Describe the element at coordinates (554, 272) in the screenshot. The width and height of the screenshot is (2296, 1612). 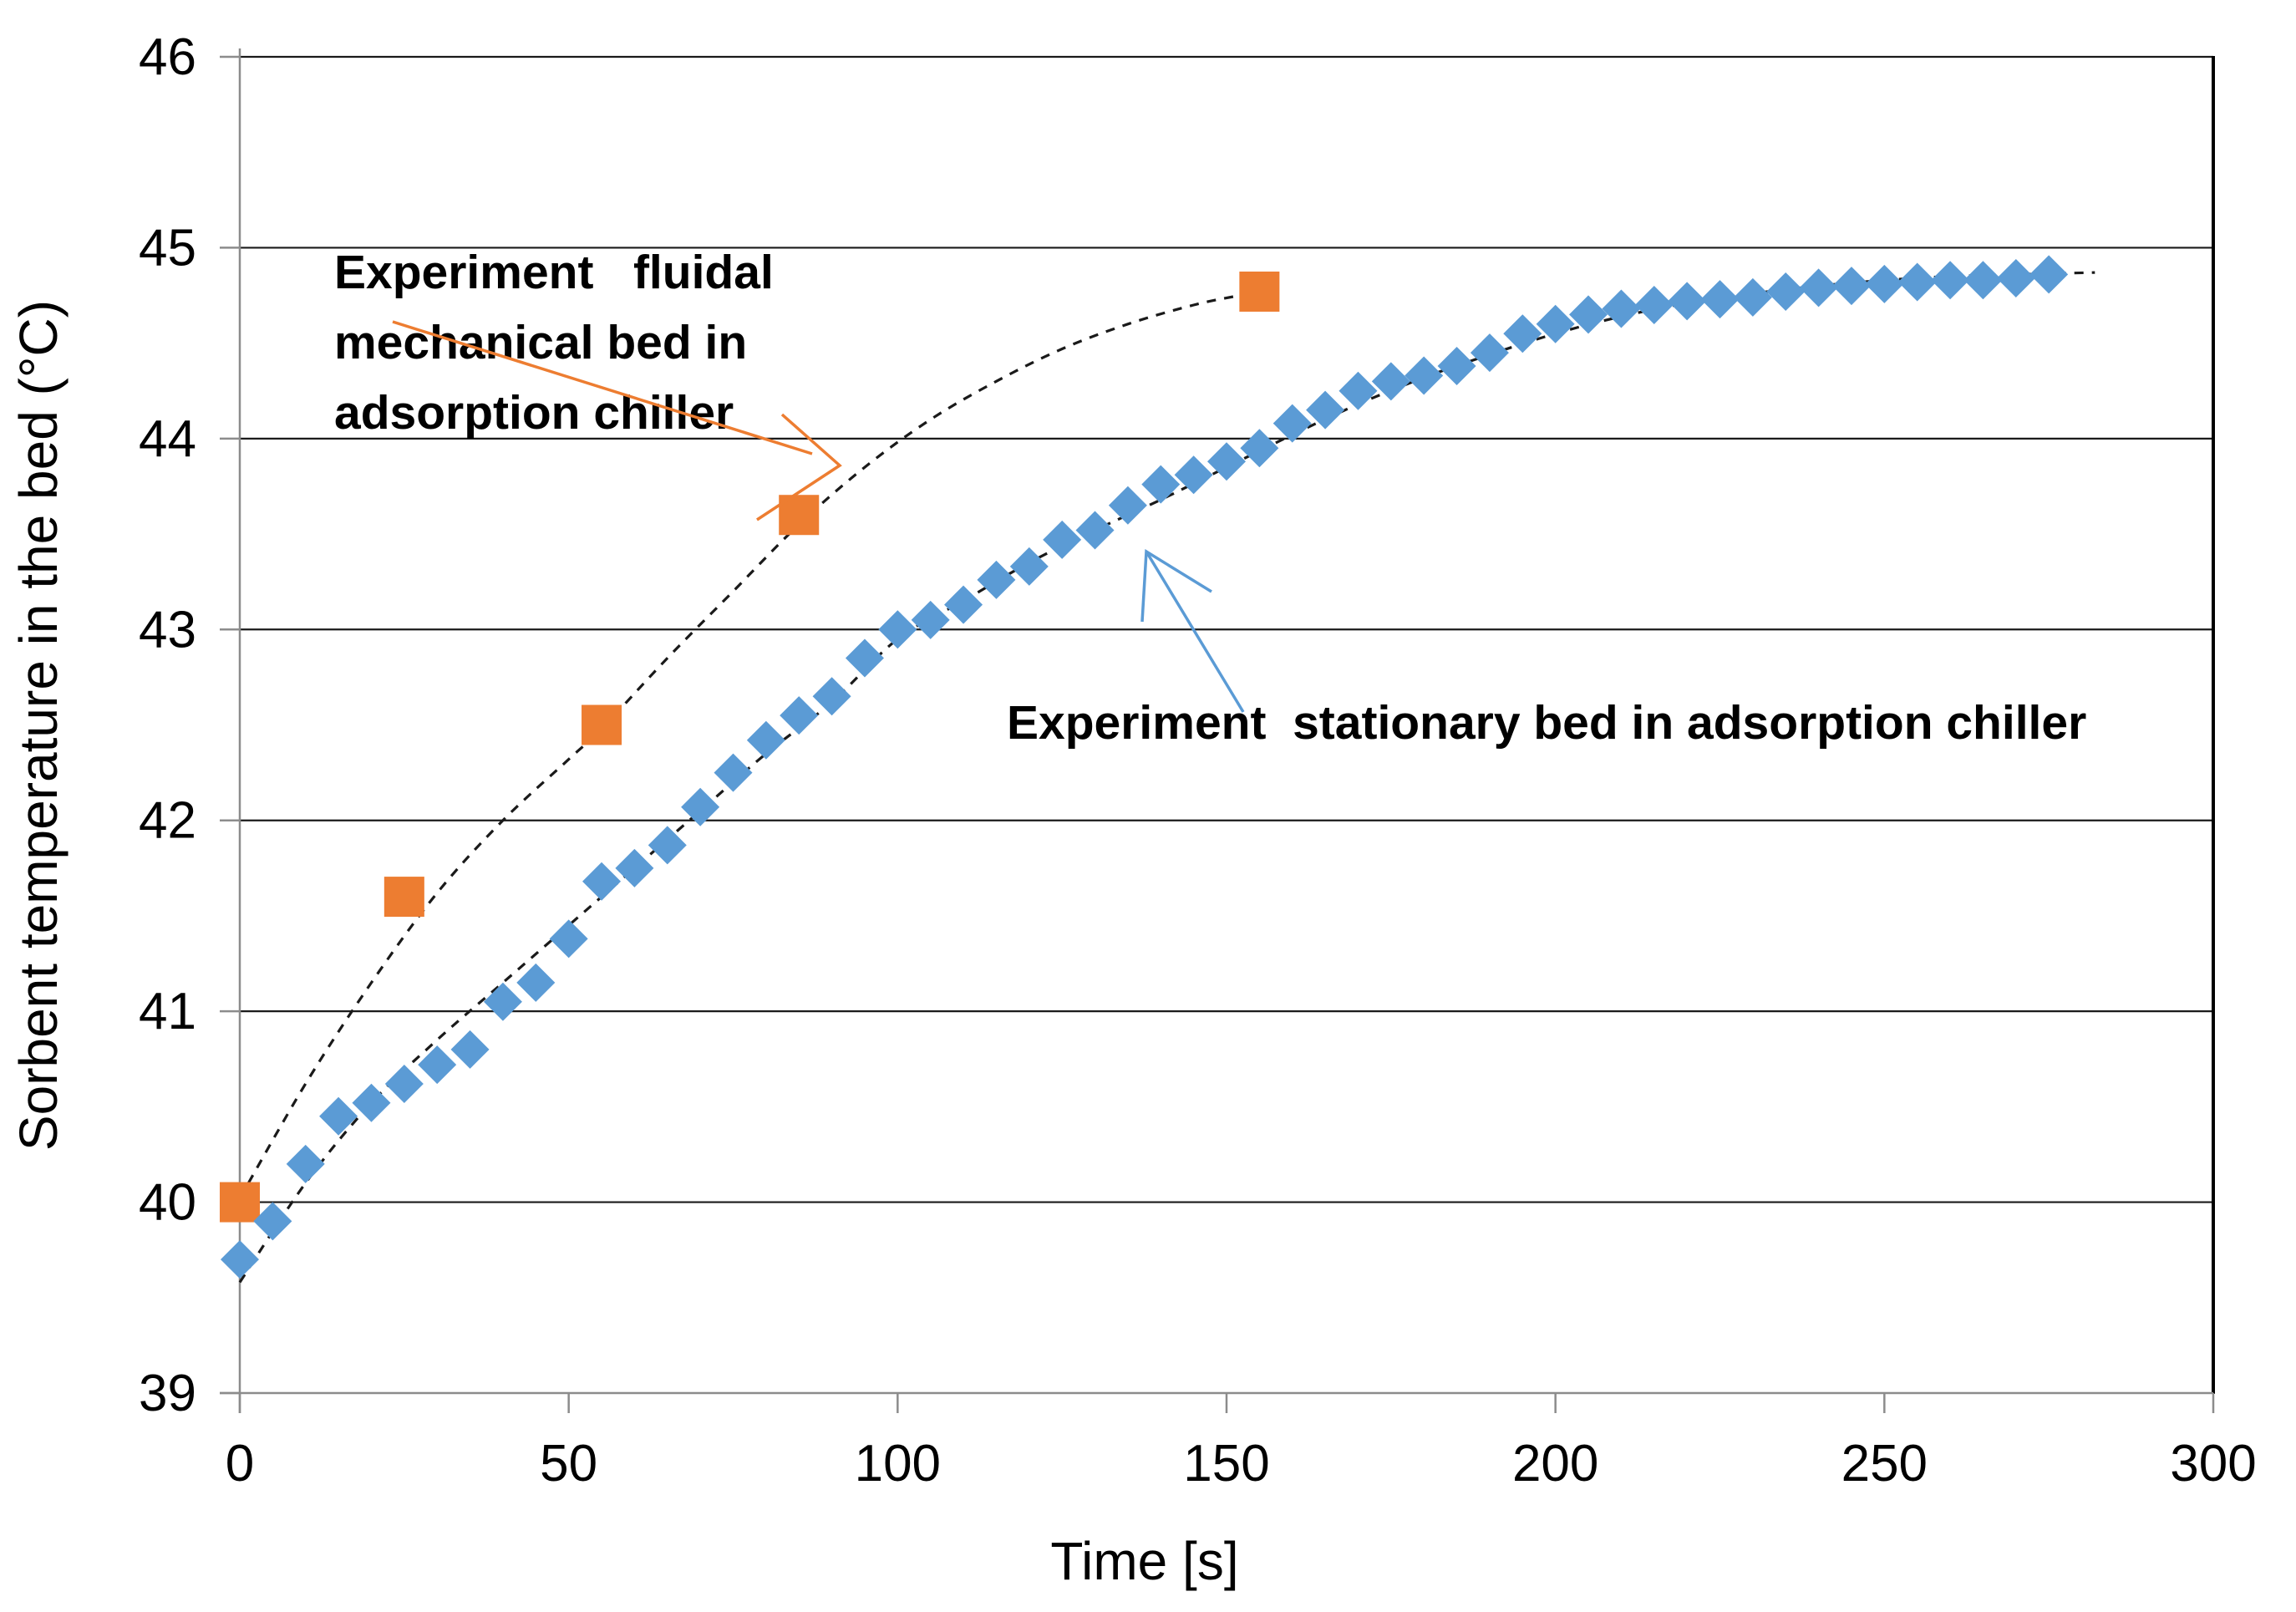
I see `annotation-fluidal-line1: Experiment fluidal` at that location.